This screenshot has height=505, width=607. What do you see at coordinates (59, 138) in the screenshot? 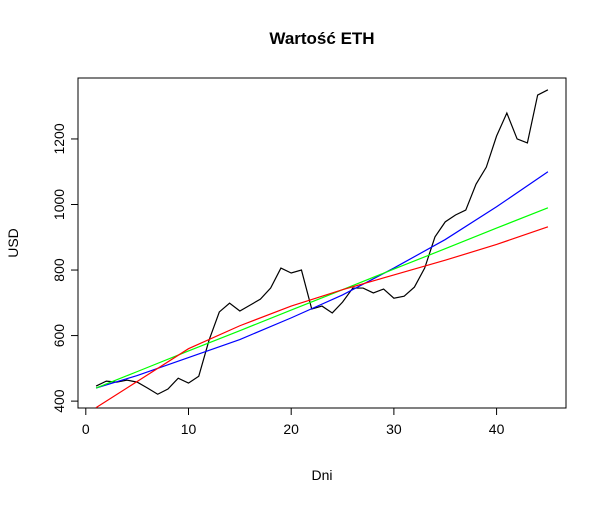
I see `y-tick-label: 1200` at bounding box center [59, 138].